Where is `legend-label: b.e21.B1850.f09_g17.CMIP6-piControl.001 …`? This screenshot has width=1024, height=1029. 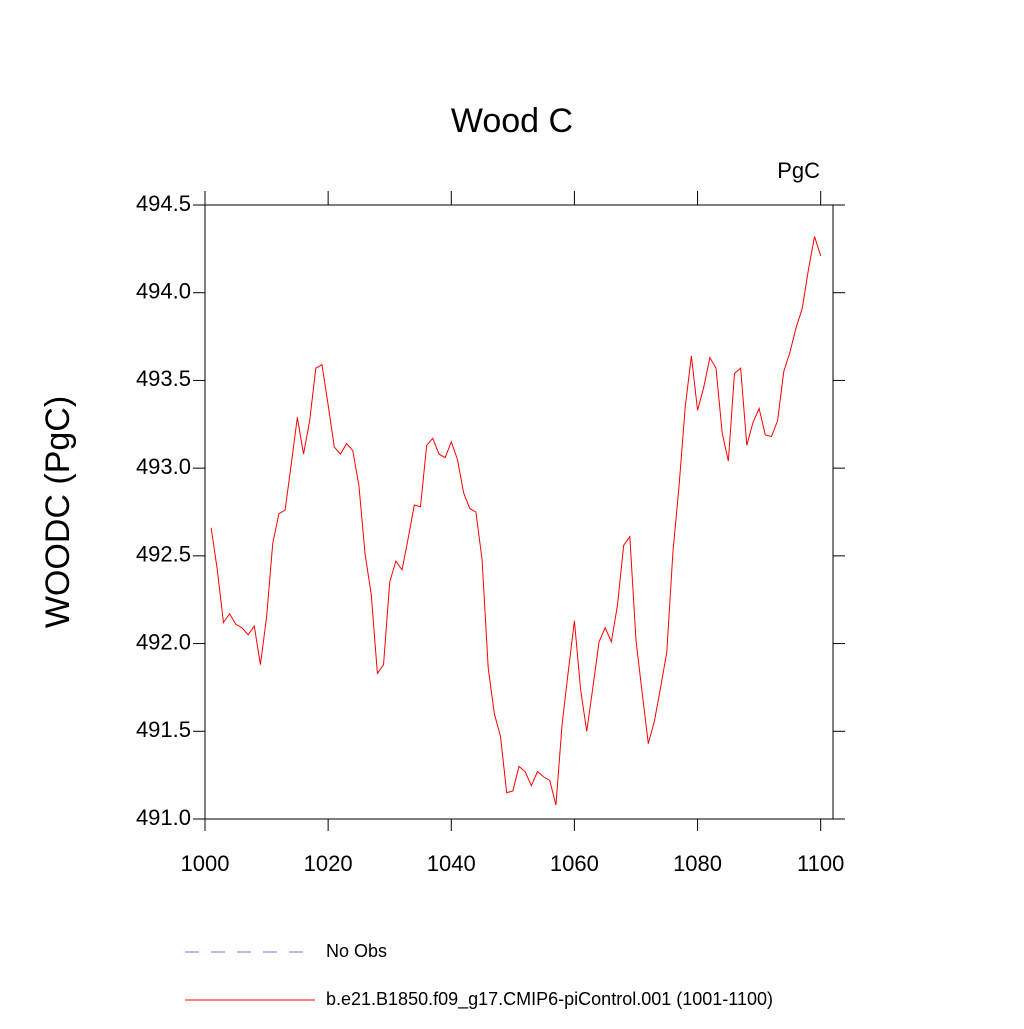
legend-label: b.e21.B1850.f09_g17.CMIP6-piControl.001 … is located at coordinates (549, 999).